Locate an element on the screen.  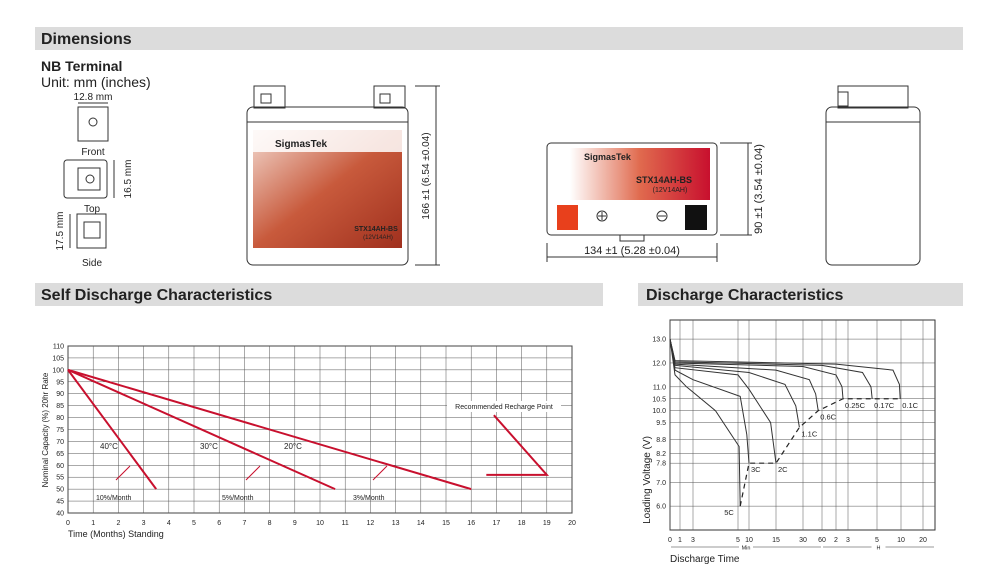
y-tick-label: 50 is located at coordinates (60, 490).